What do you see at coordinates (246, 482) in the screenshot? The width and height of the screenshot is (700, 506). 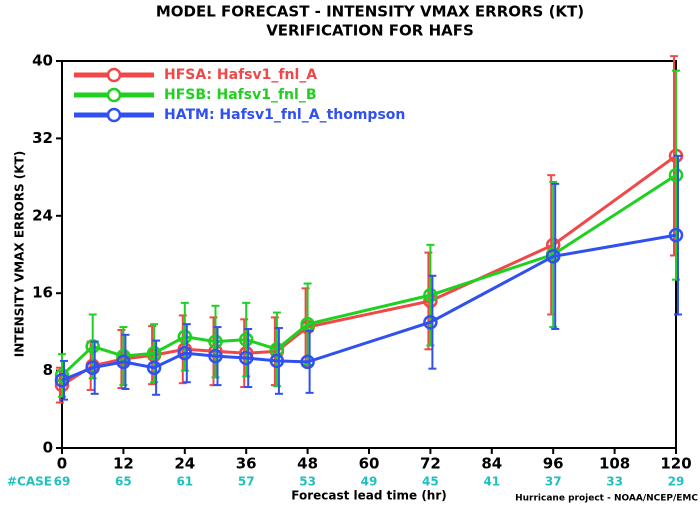 I see `case-count: 57` at bounding box center [246, 482].